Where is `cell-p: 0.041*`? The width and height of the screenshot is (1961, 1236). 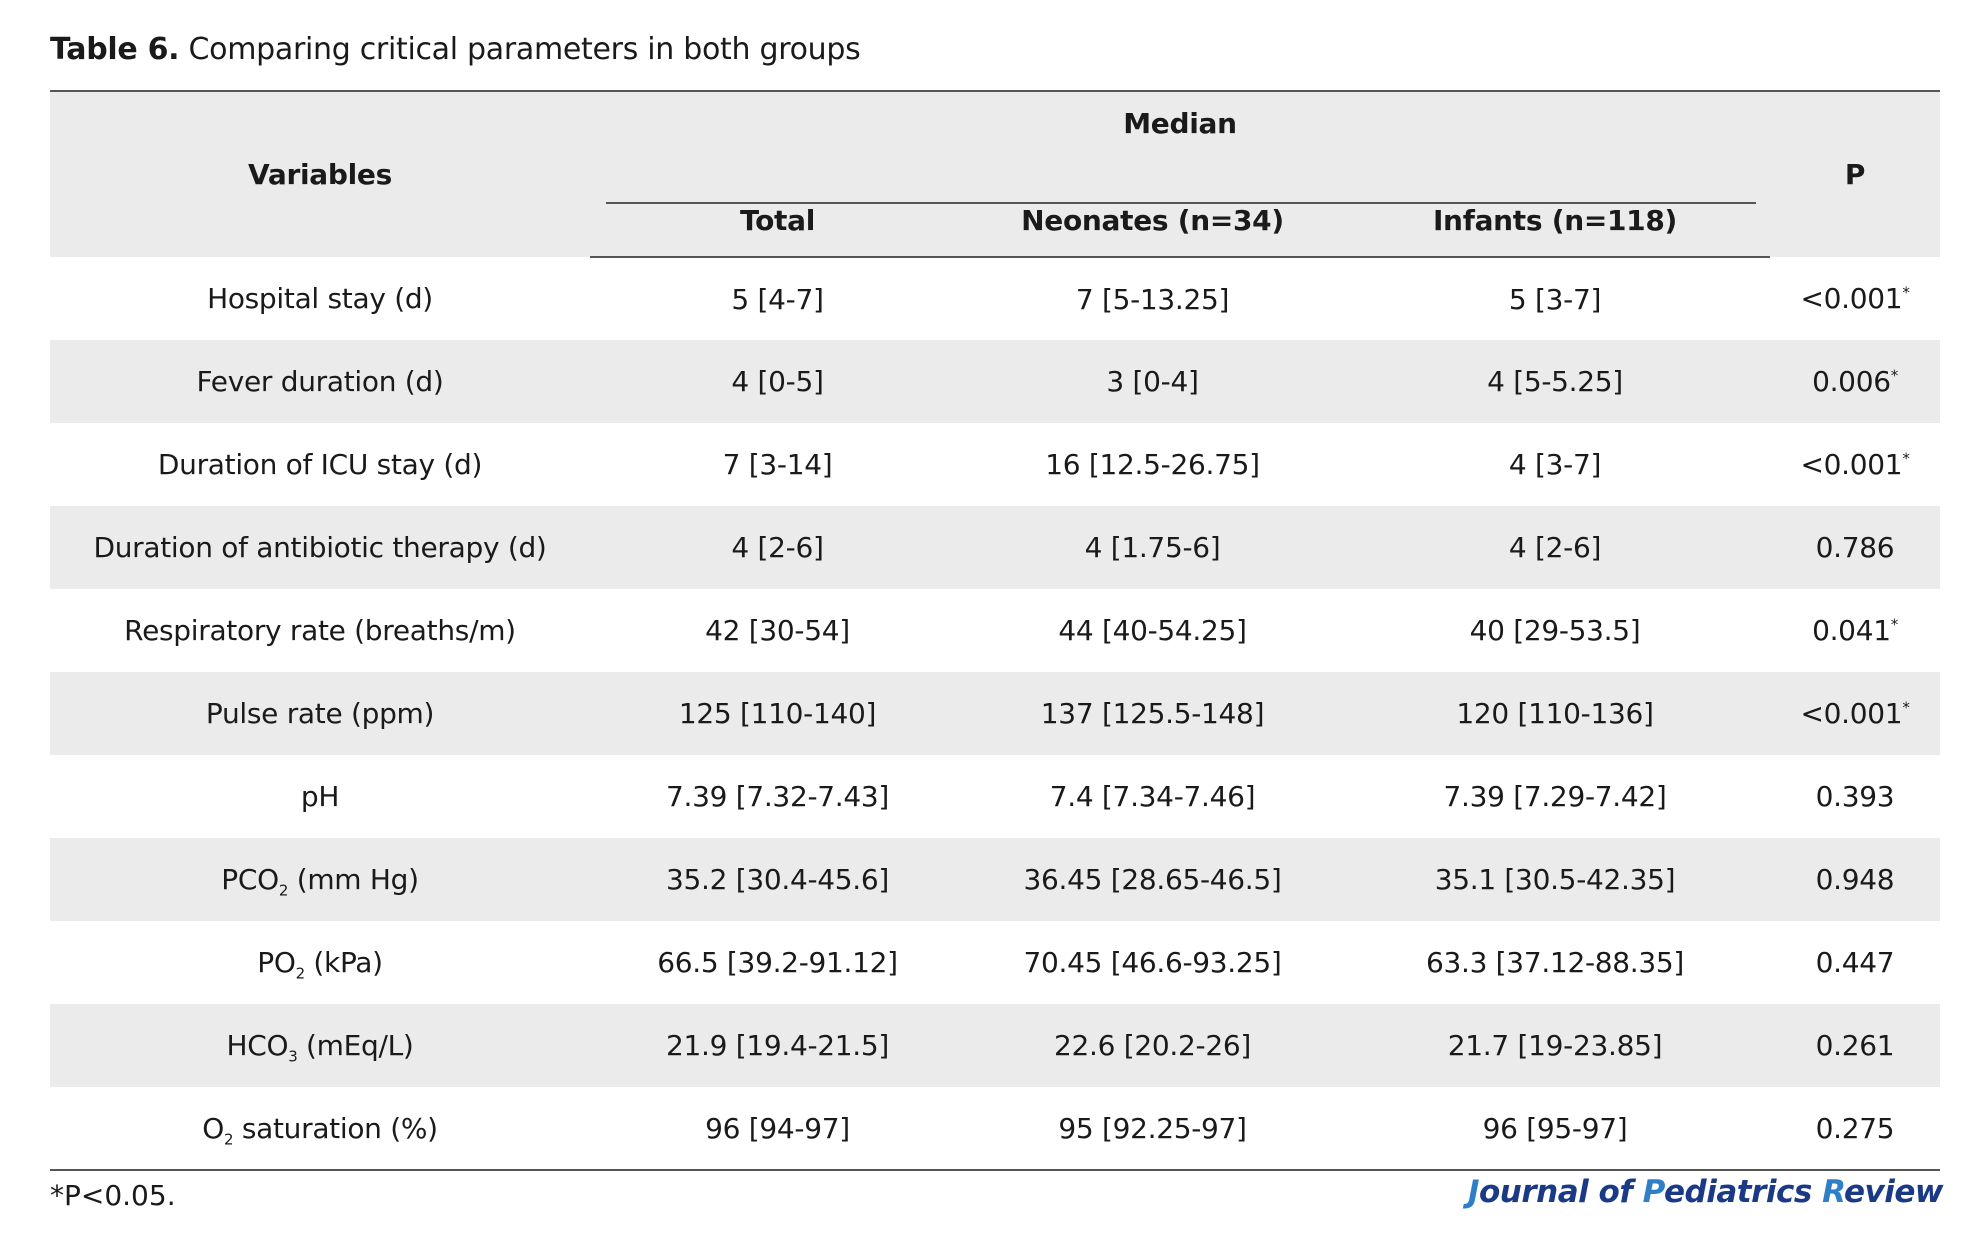 cell-p: 0.041* is located at coordinates (1855, 630).